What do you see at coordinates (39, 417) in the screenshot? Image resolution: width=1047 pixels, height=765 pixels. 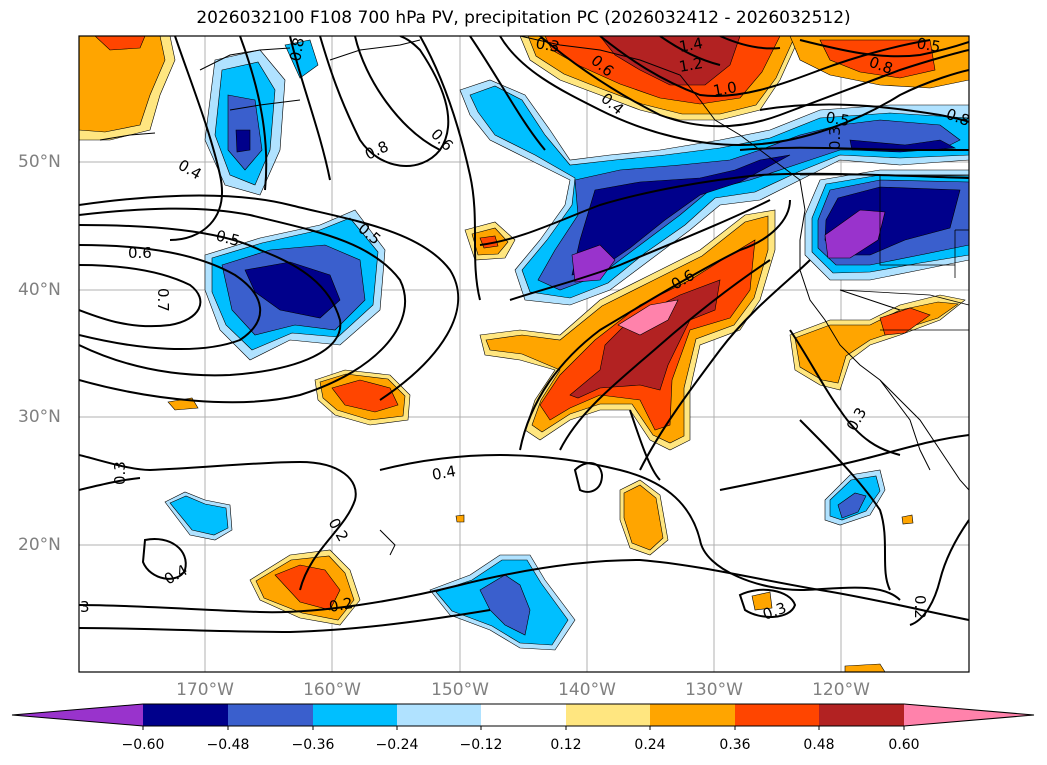 I see `lat-label: 30°N` at bounding box center [39, 417].